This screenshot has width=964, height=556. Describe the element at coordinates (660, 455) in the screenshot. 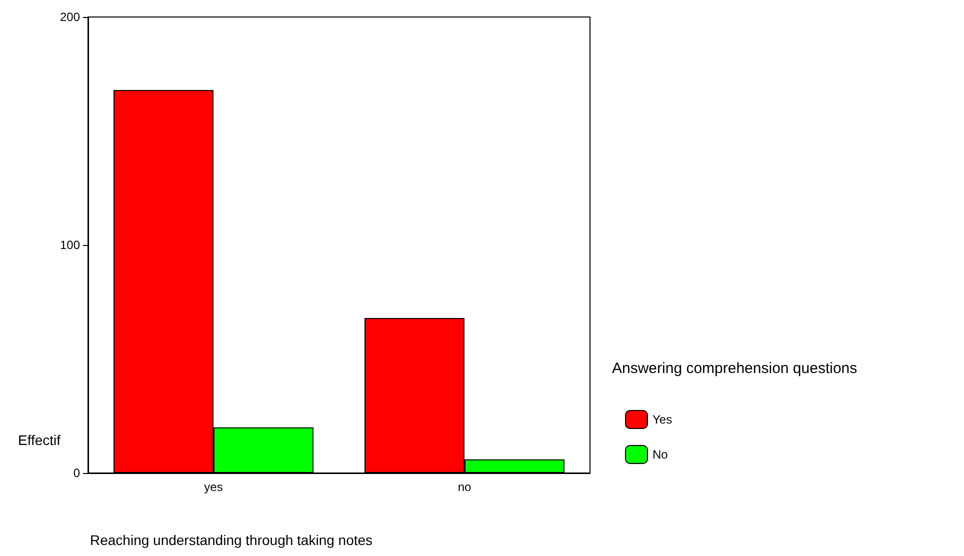

I see `legend-label: No` at that location.